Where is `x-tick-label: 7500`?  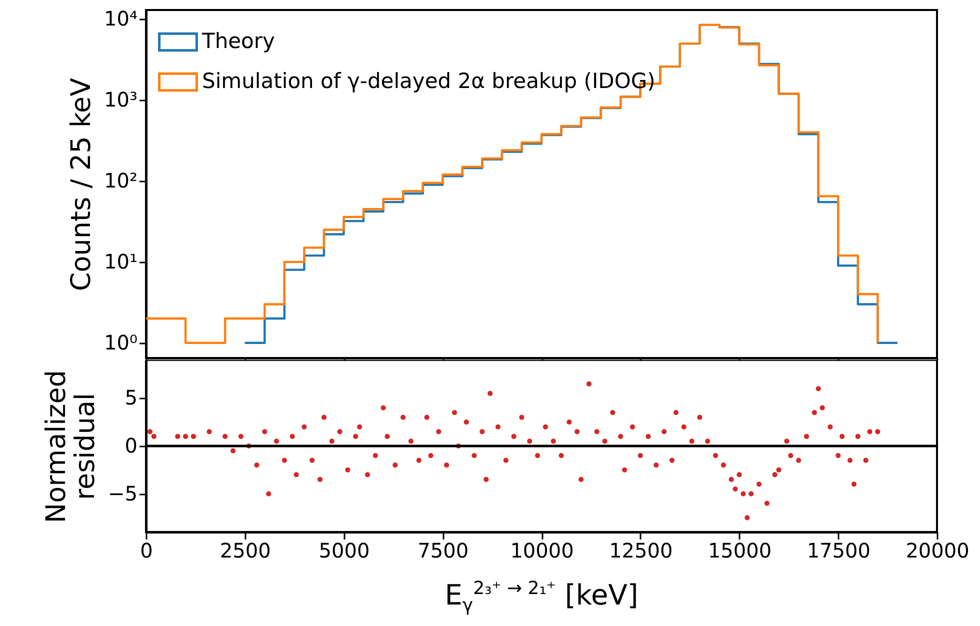 x-tick-label: 7500 is located at coordinates (443, 550).